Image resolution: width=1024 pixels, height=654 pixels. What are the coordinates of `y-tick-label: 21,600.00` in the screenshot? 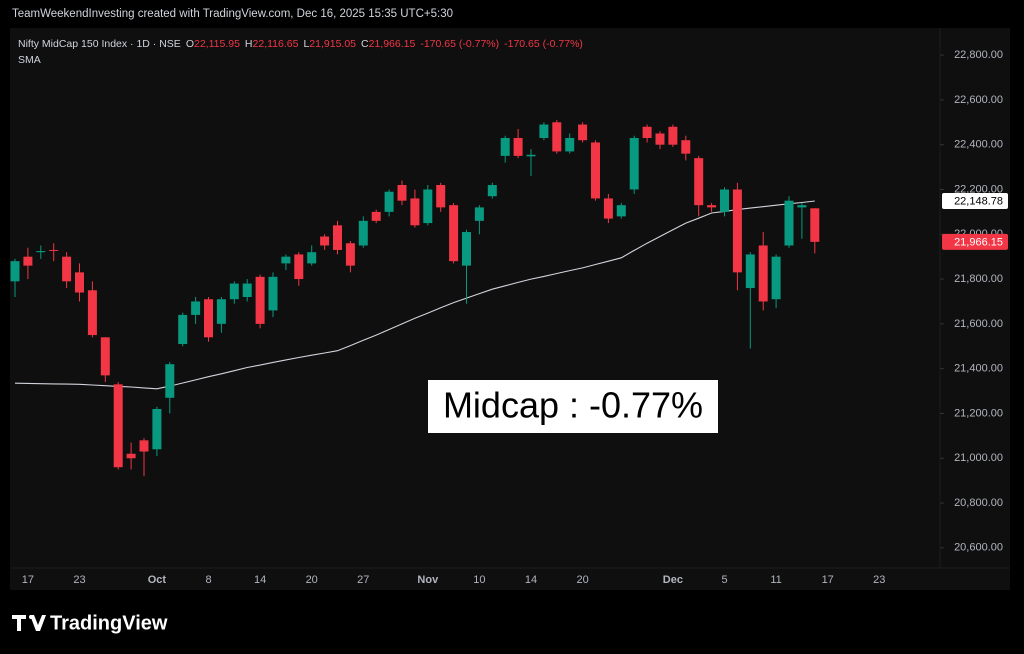 It's located at (978, 324).